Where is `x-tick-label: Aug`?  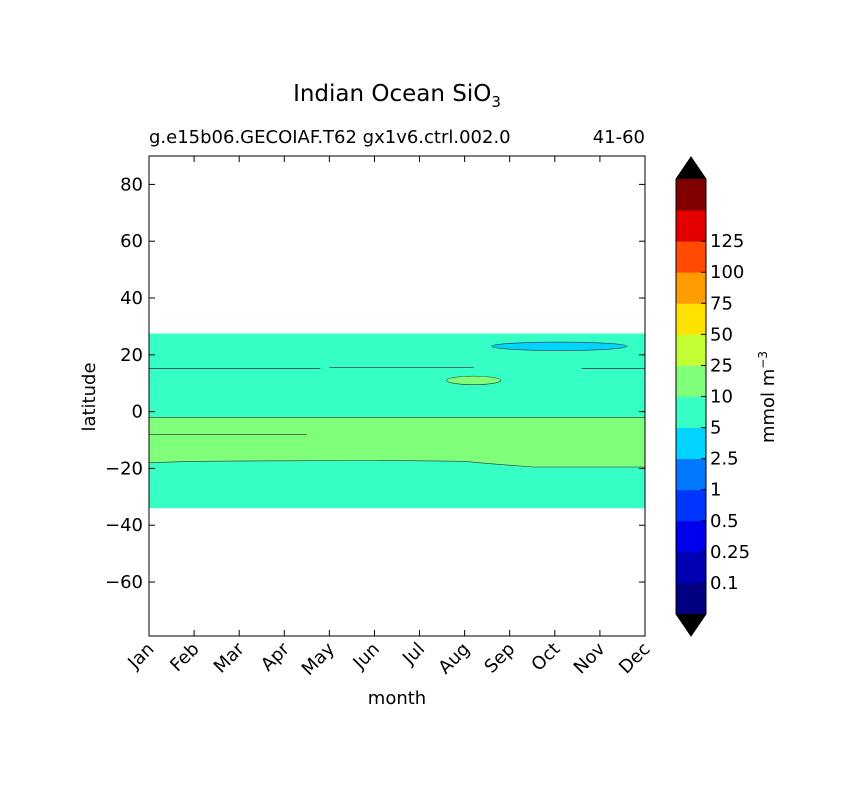
x-tick-label: Aug is located at coordinates (454, 659).